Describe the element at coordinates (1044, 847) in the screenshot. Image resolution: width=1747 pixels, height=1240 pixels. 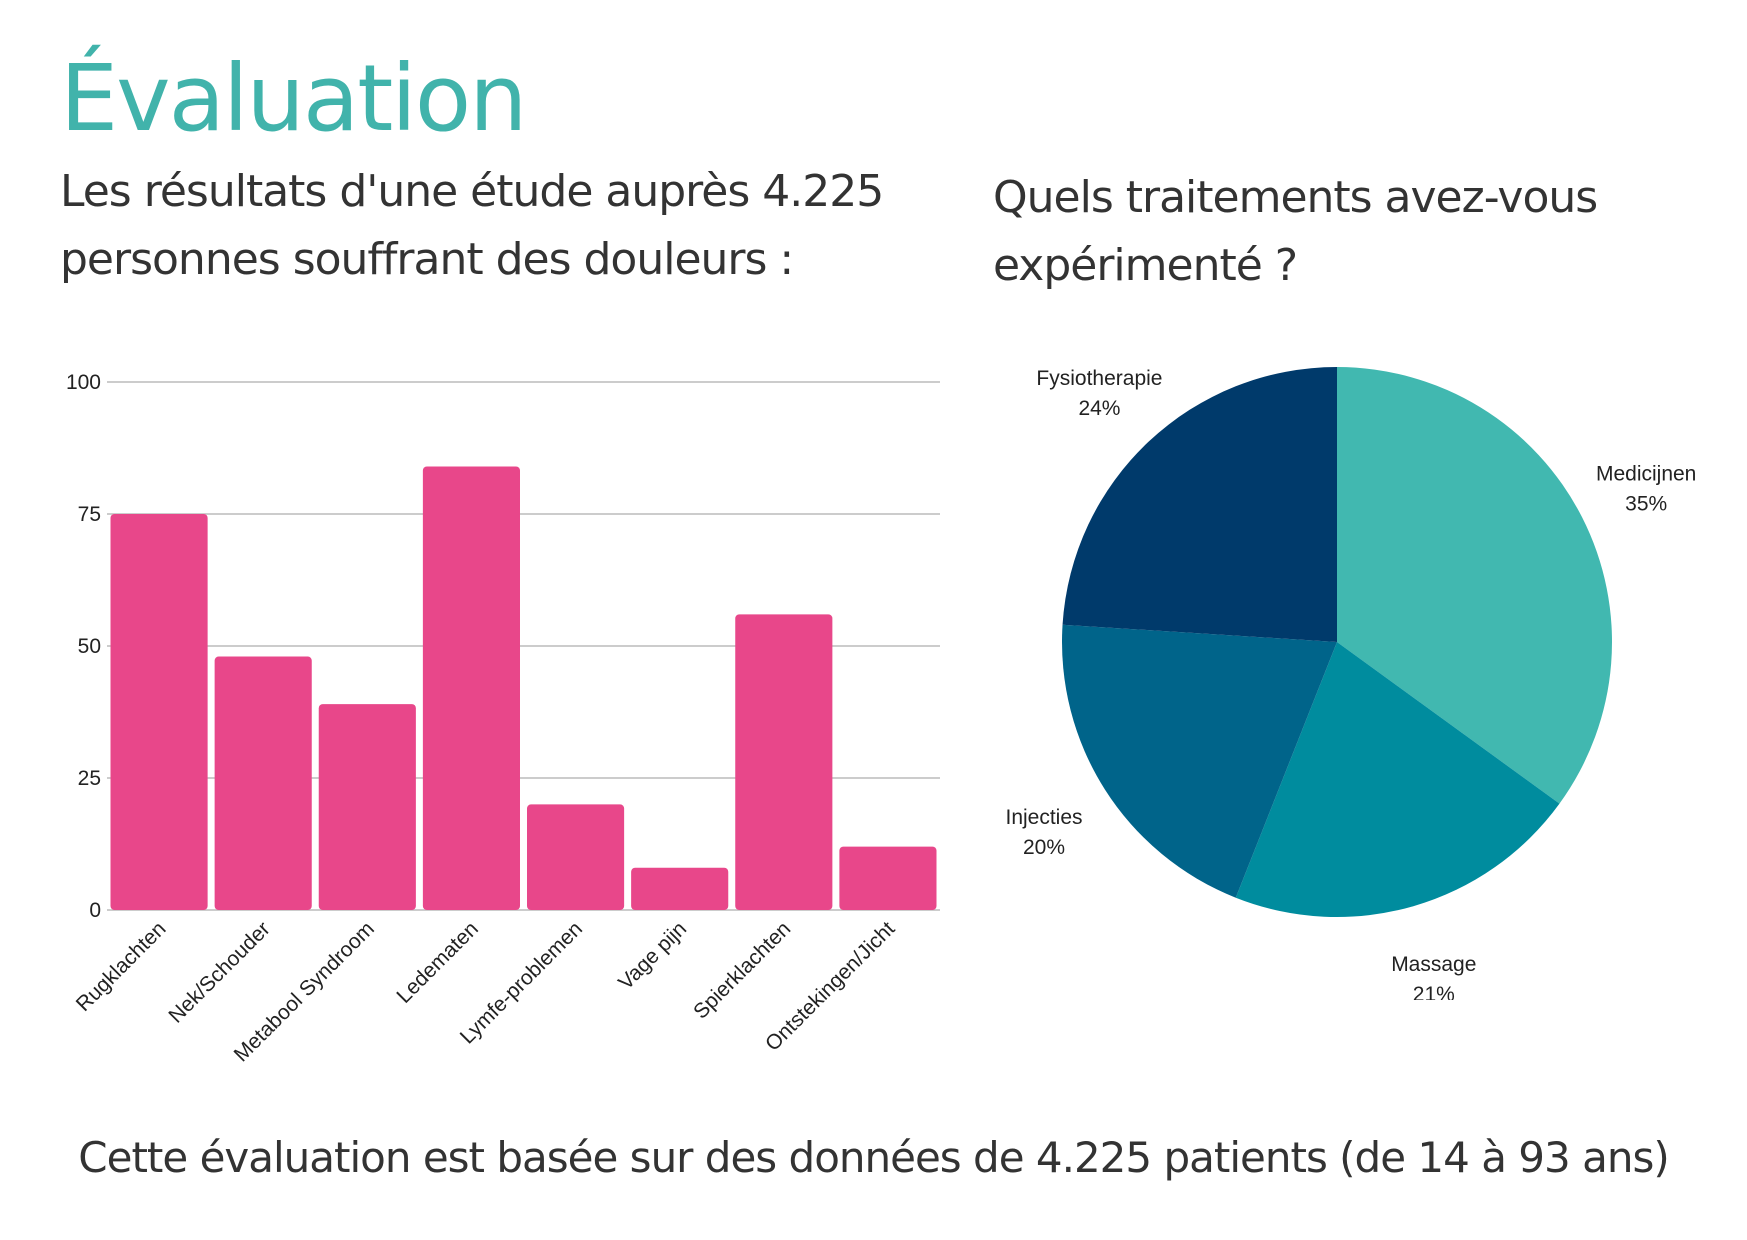
I see `pie-slice-percent: 20%` at that location.